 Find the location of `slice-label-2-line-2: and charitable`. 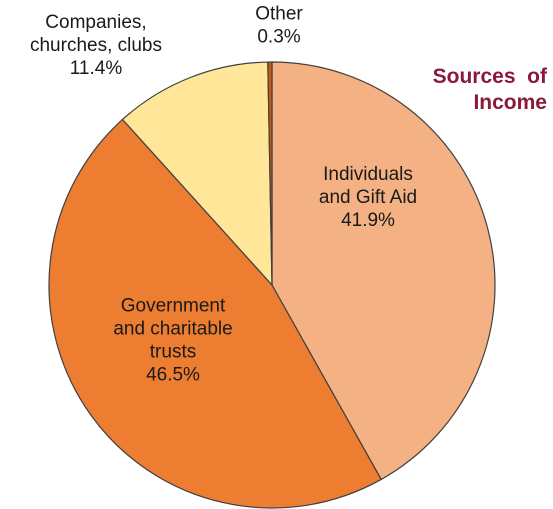

slice-label-2-line-2: and charitable is located at coordinates (172, 329).